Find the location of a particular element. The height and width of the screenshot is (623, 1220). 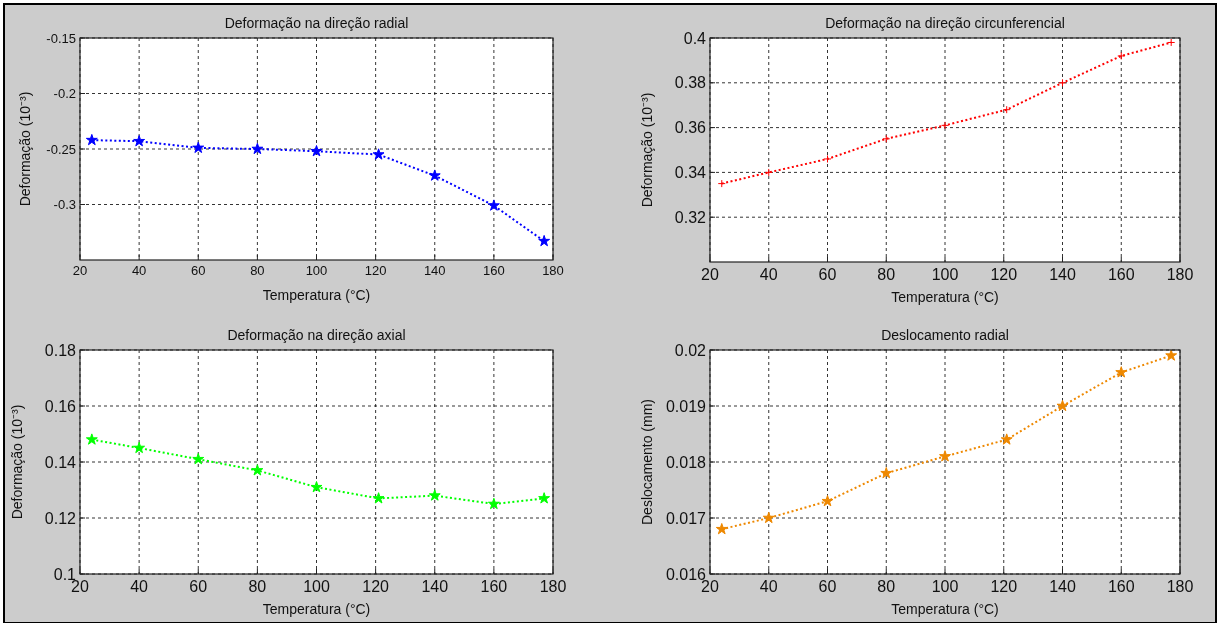

y-axis-title: Deslocamento (mm) is located at coordinates (647, 462).